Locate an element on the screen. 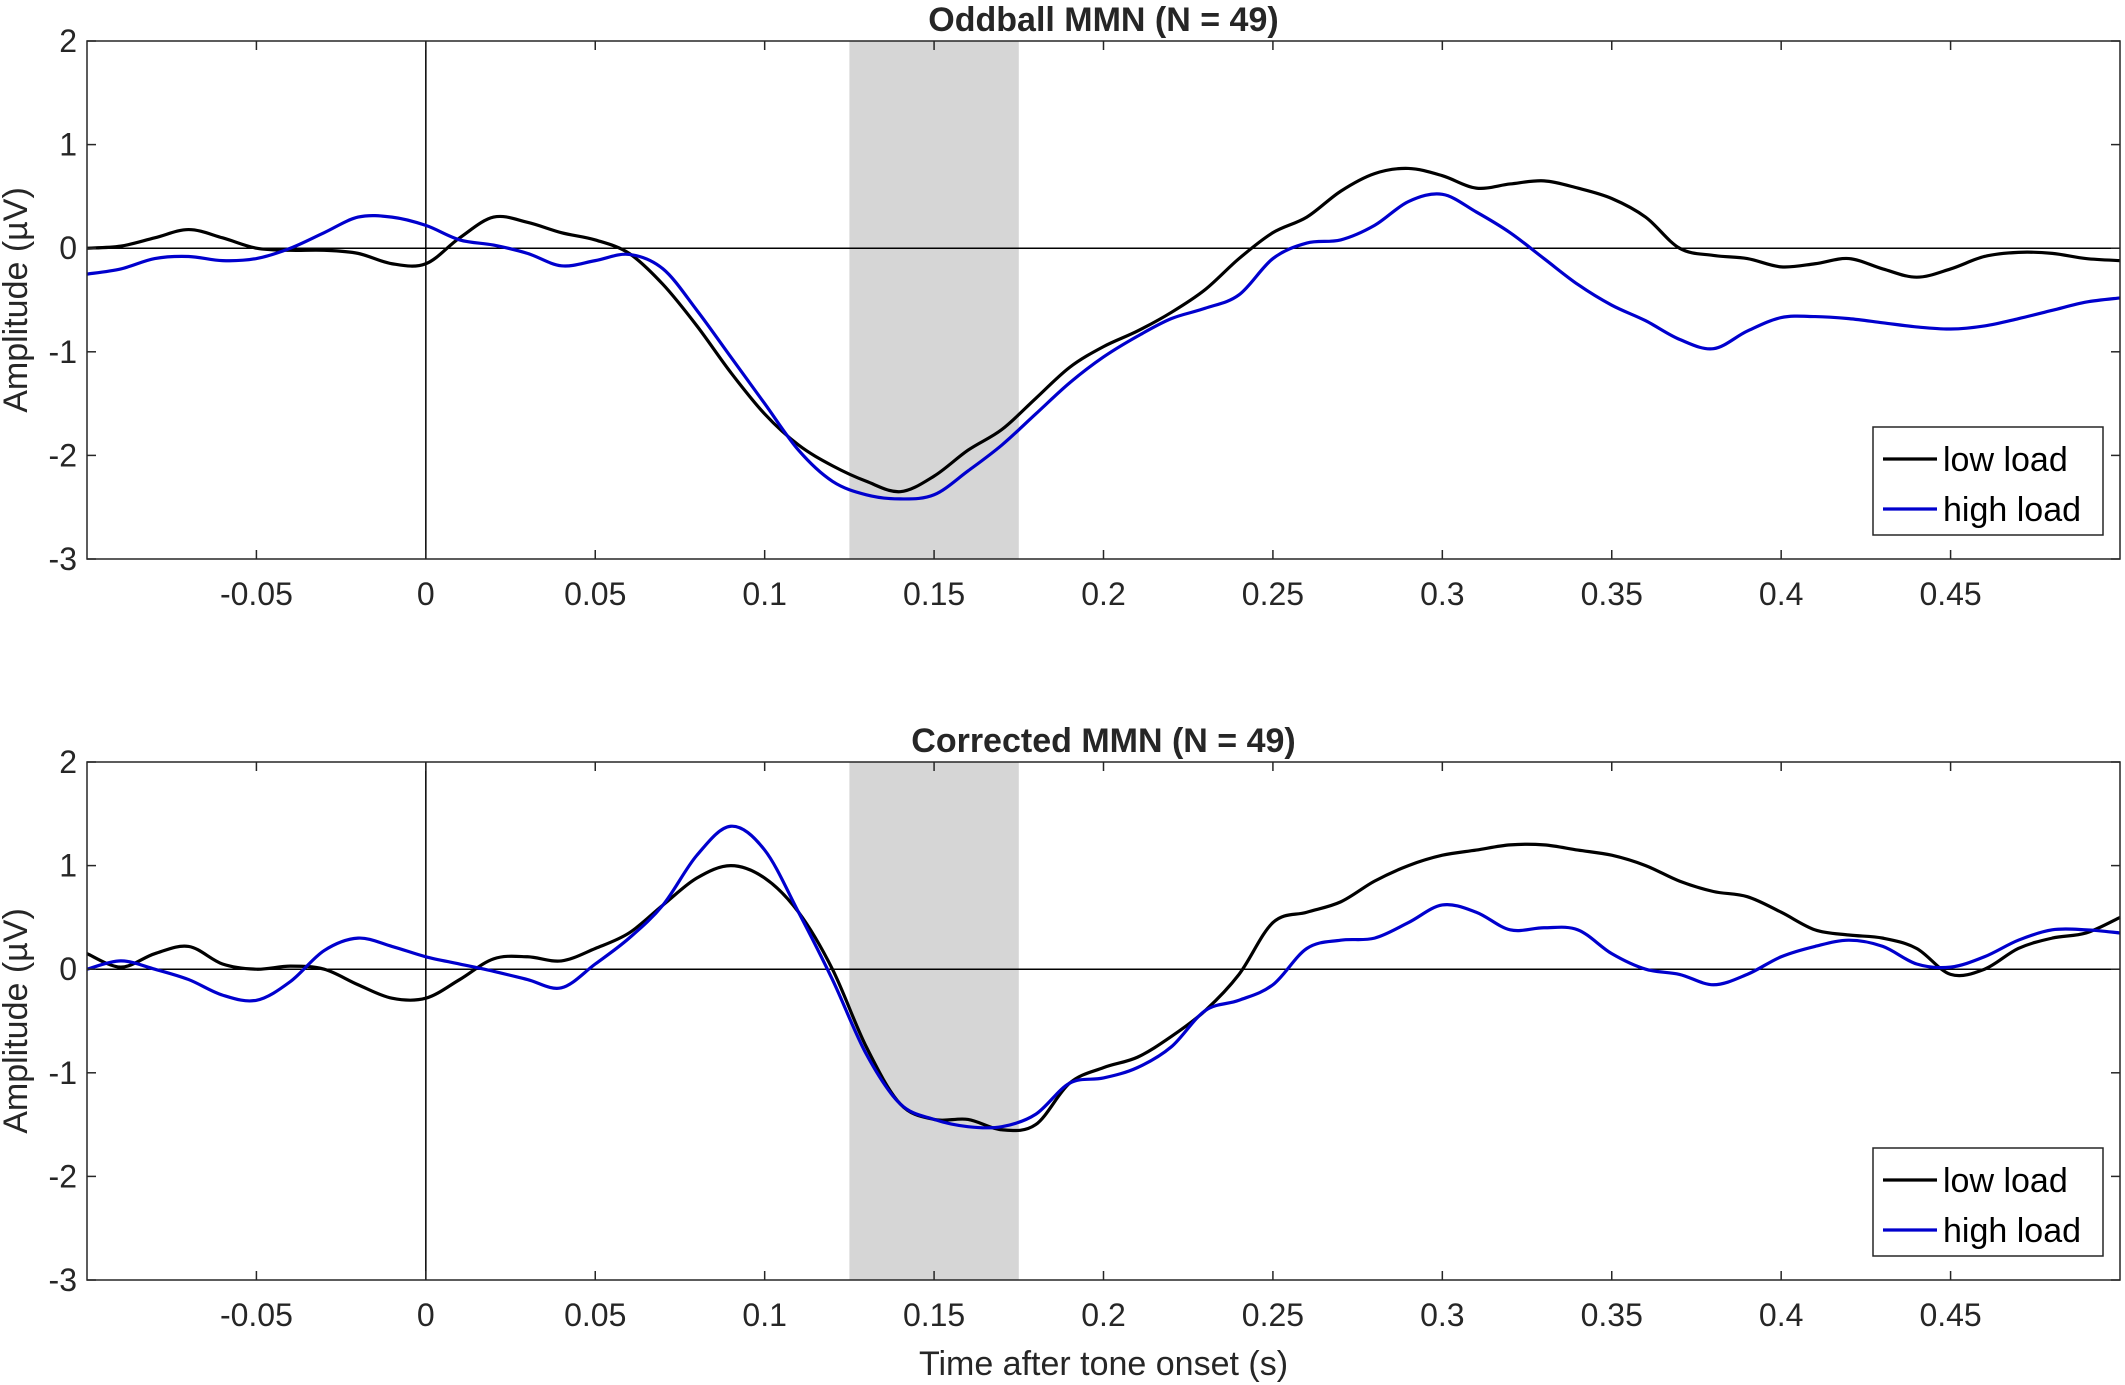  panel-title: Oddball MMN (N = 49) is located at coordinates (1103, 20).